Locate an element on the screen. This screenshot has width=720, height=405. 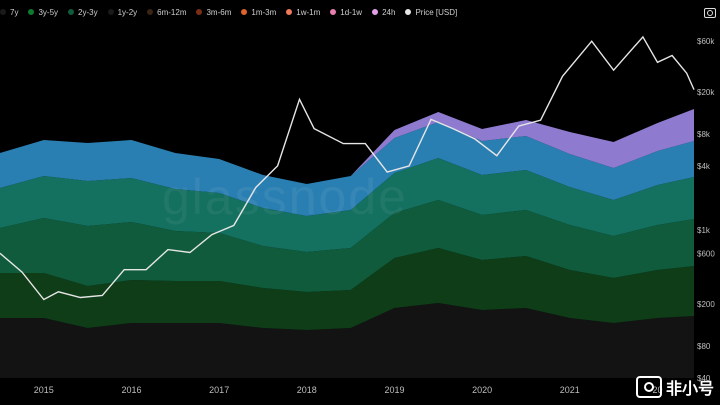
y-tick-label: $4k is located at coordinates (704, 166).